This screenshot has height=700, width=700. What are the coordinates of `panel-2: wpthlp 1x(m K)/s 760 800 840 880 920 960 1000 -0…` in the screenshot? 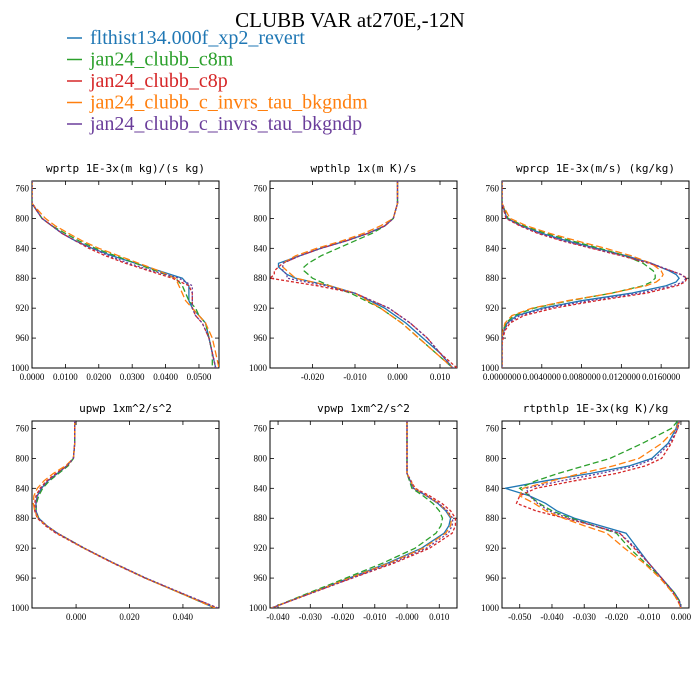 It's located at (353, 272).